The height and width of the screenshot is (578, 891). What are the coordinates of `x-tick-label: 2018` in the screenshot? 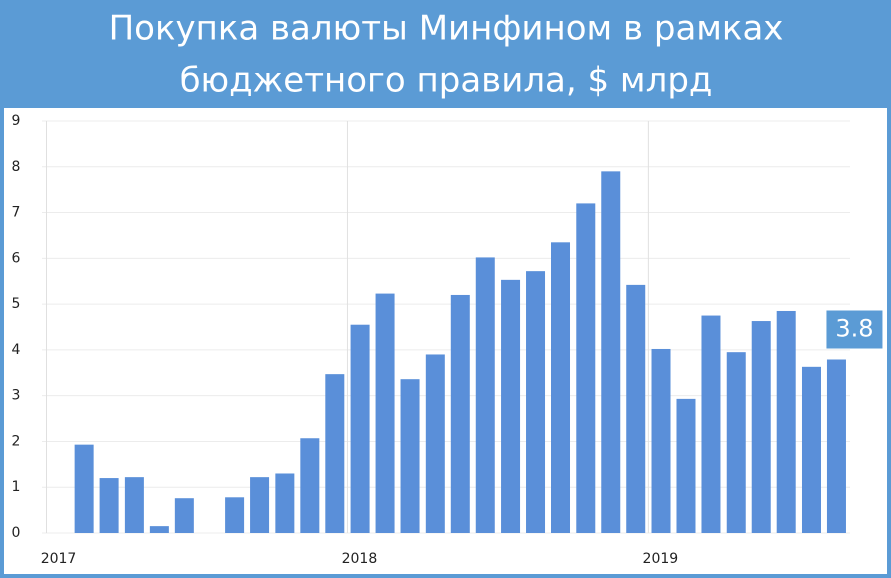 It's located at (360, 559).